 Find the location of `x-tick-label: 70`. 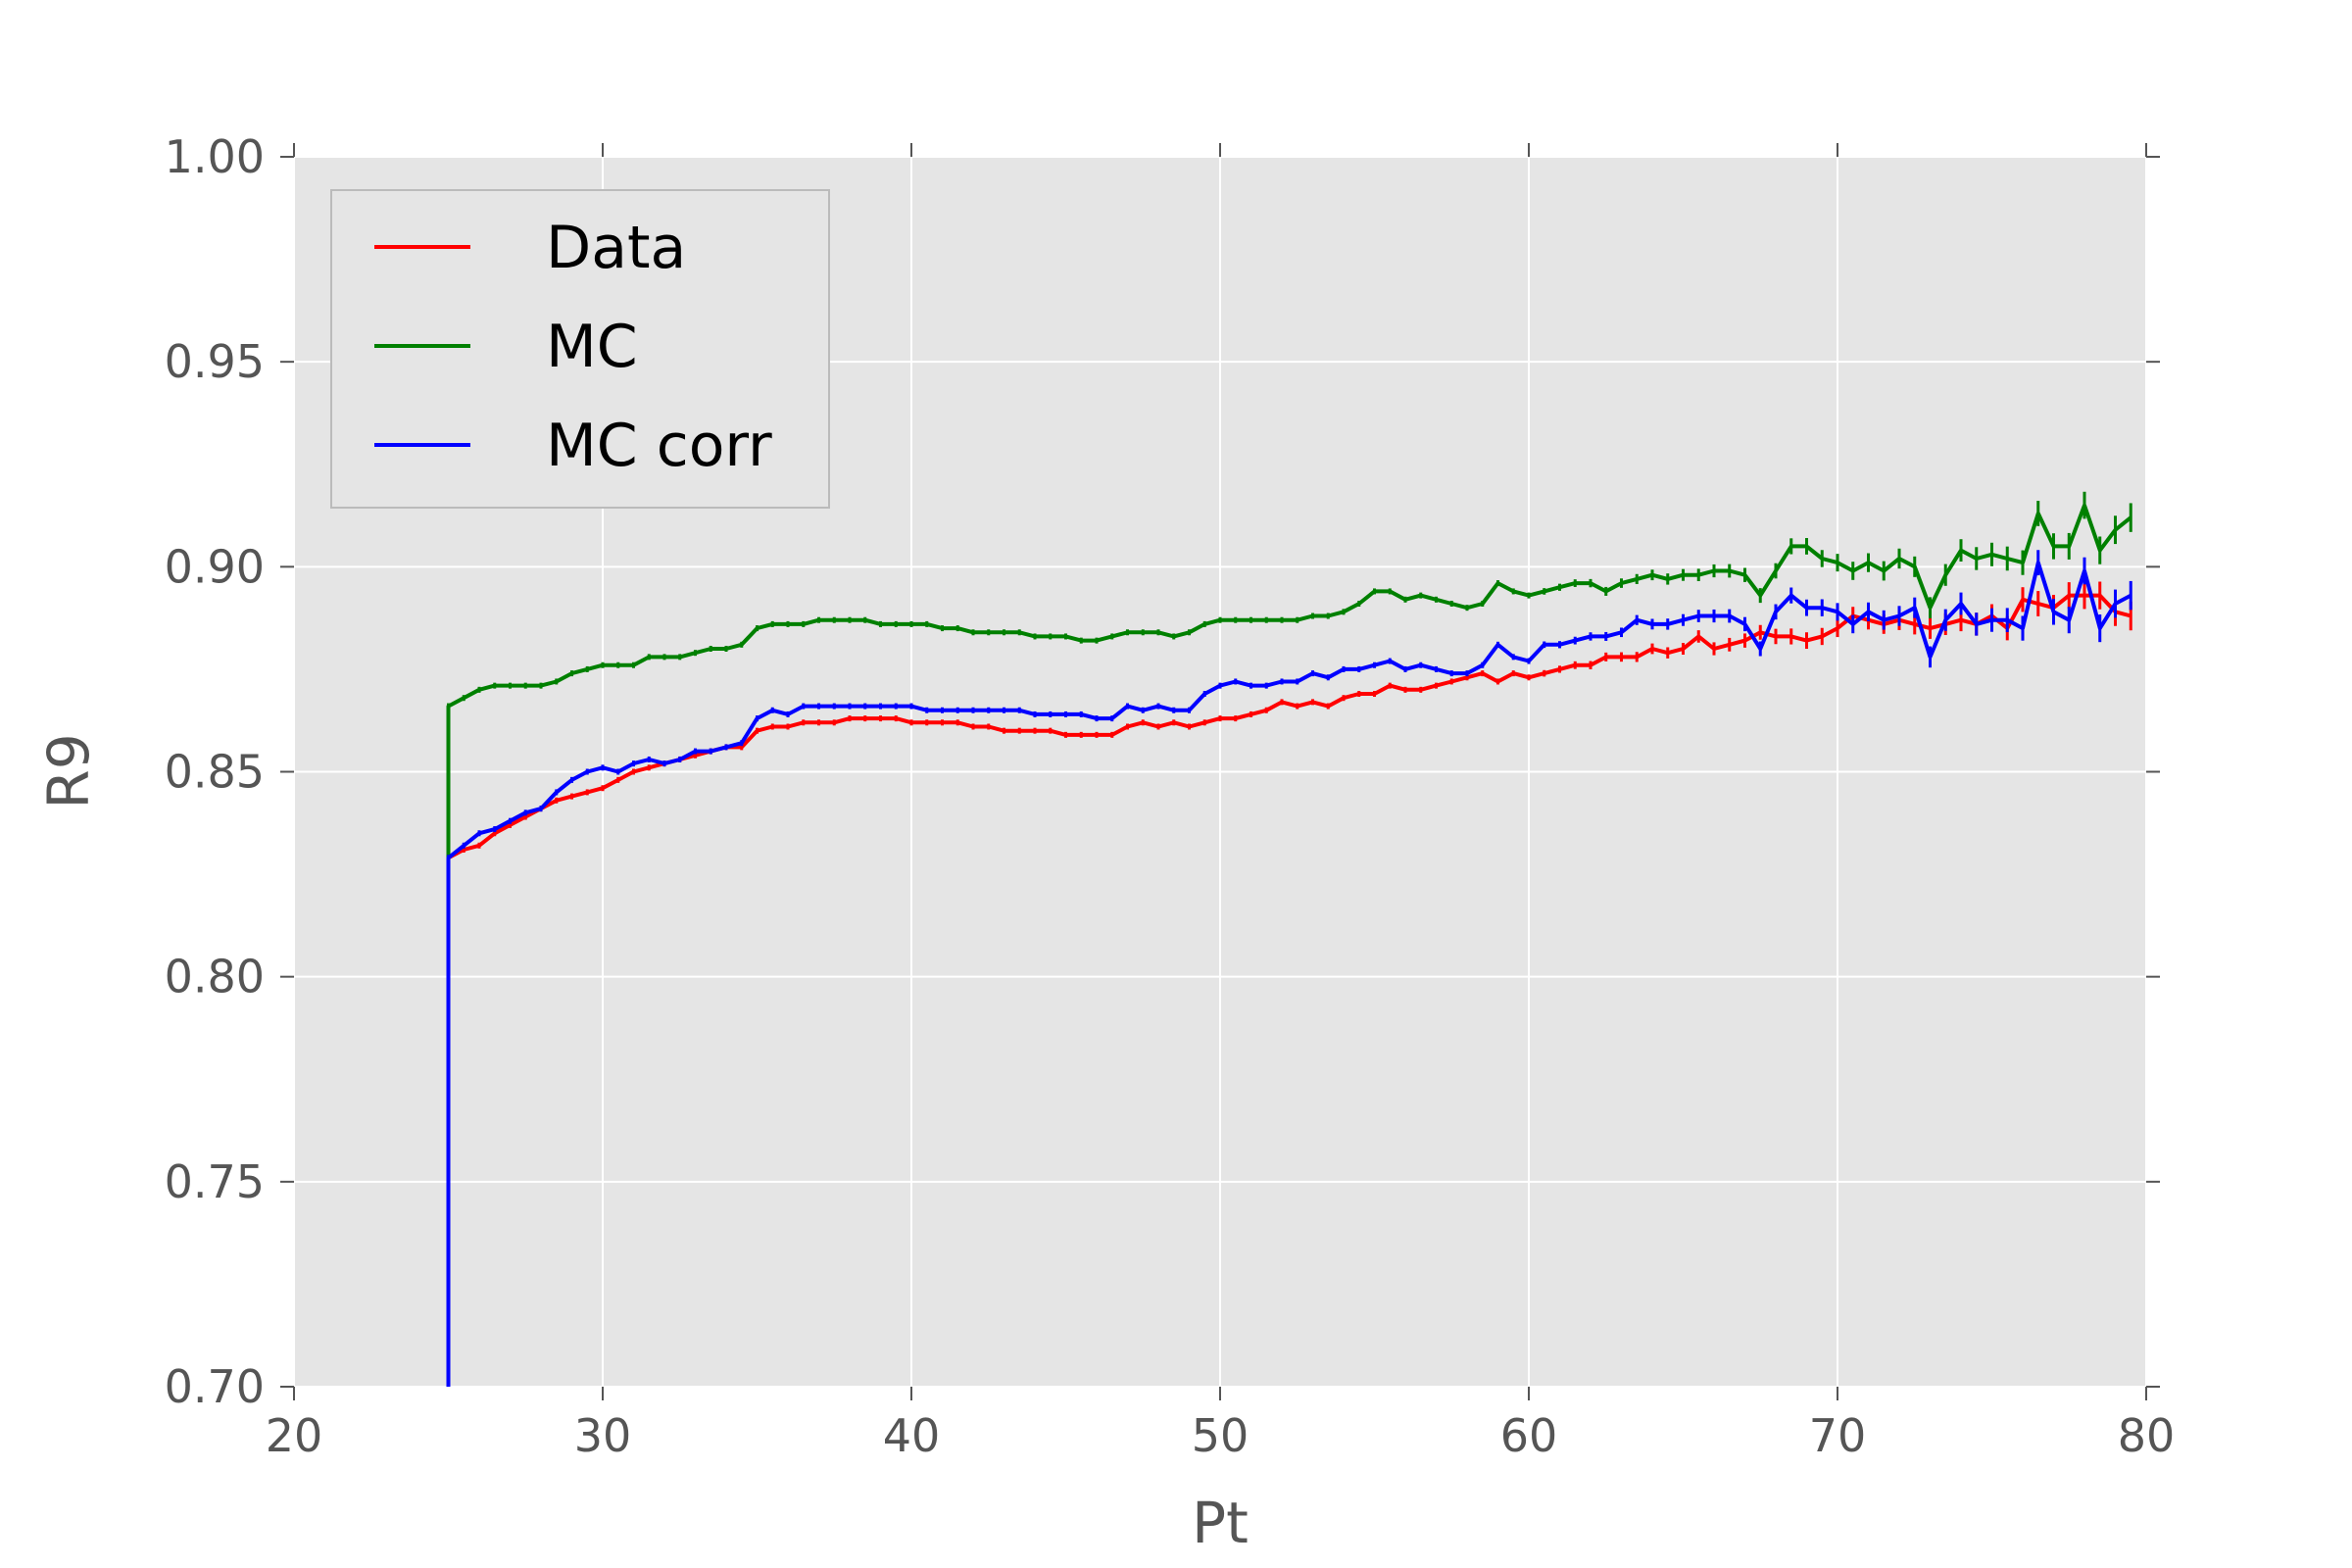

x-tick-label: 70 is located at coordinates (1838, 1435).